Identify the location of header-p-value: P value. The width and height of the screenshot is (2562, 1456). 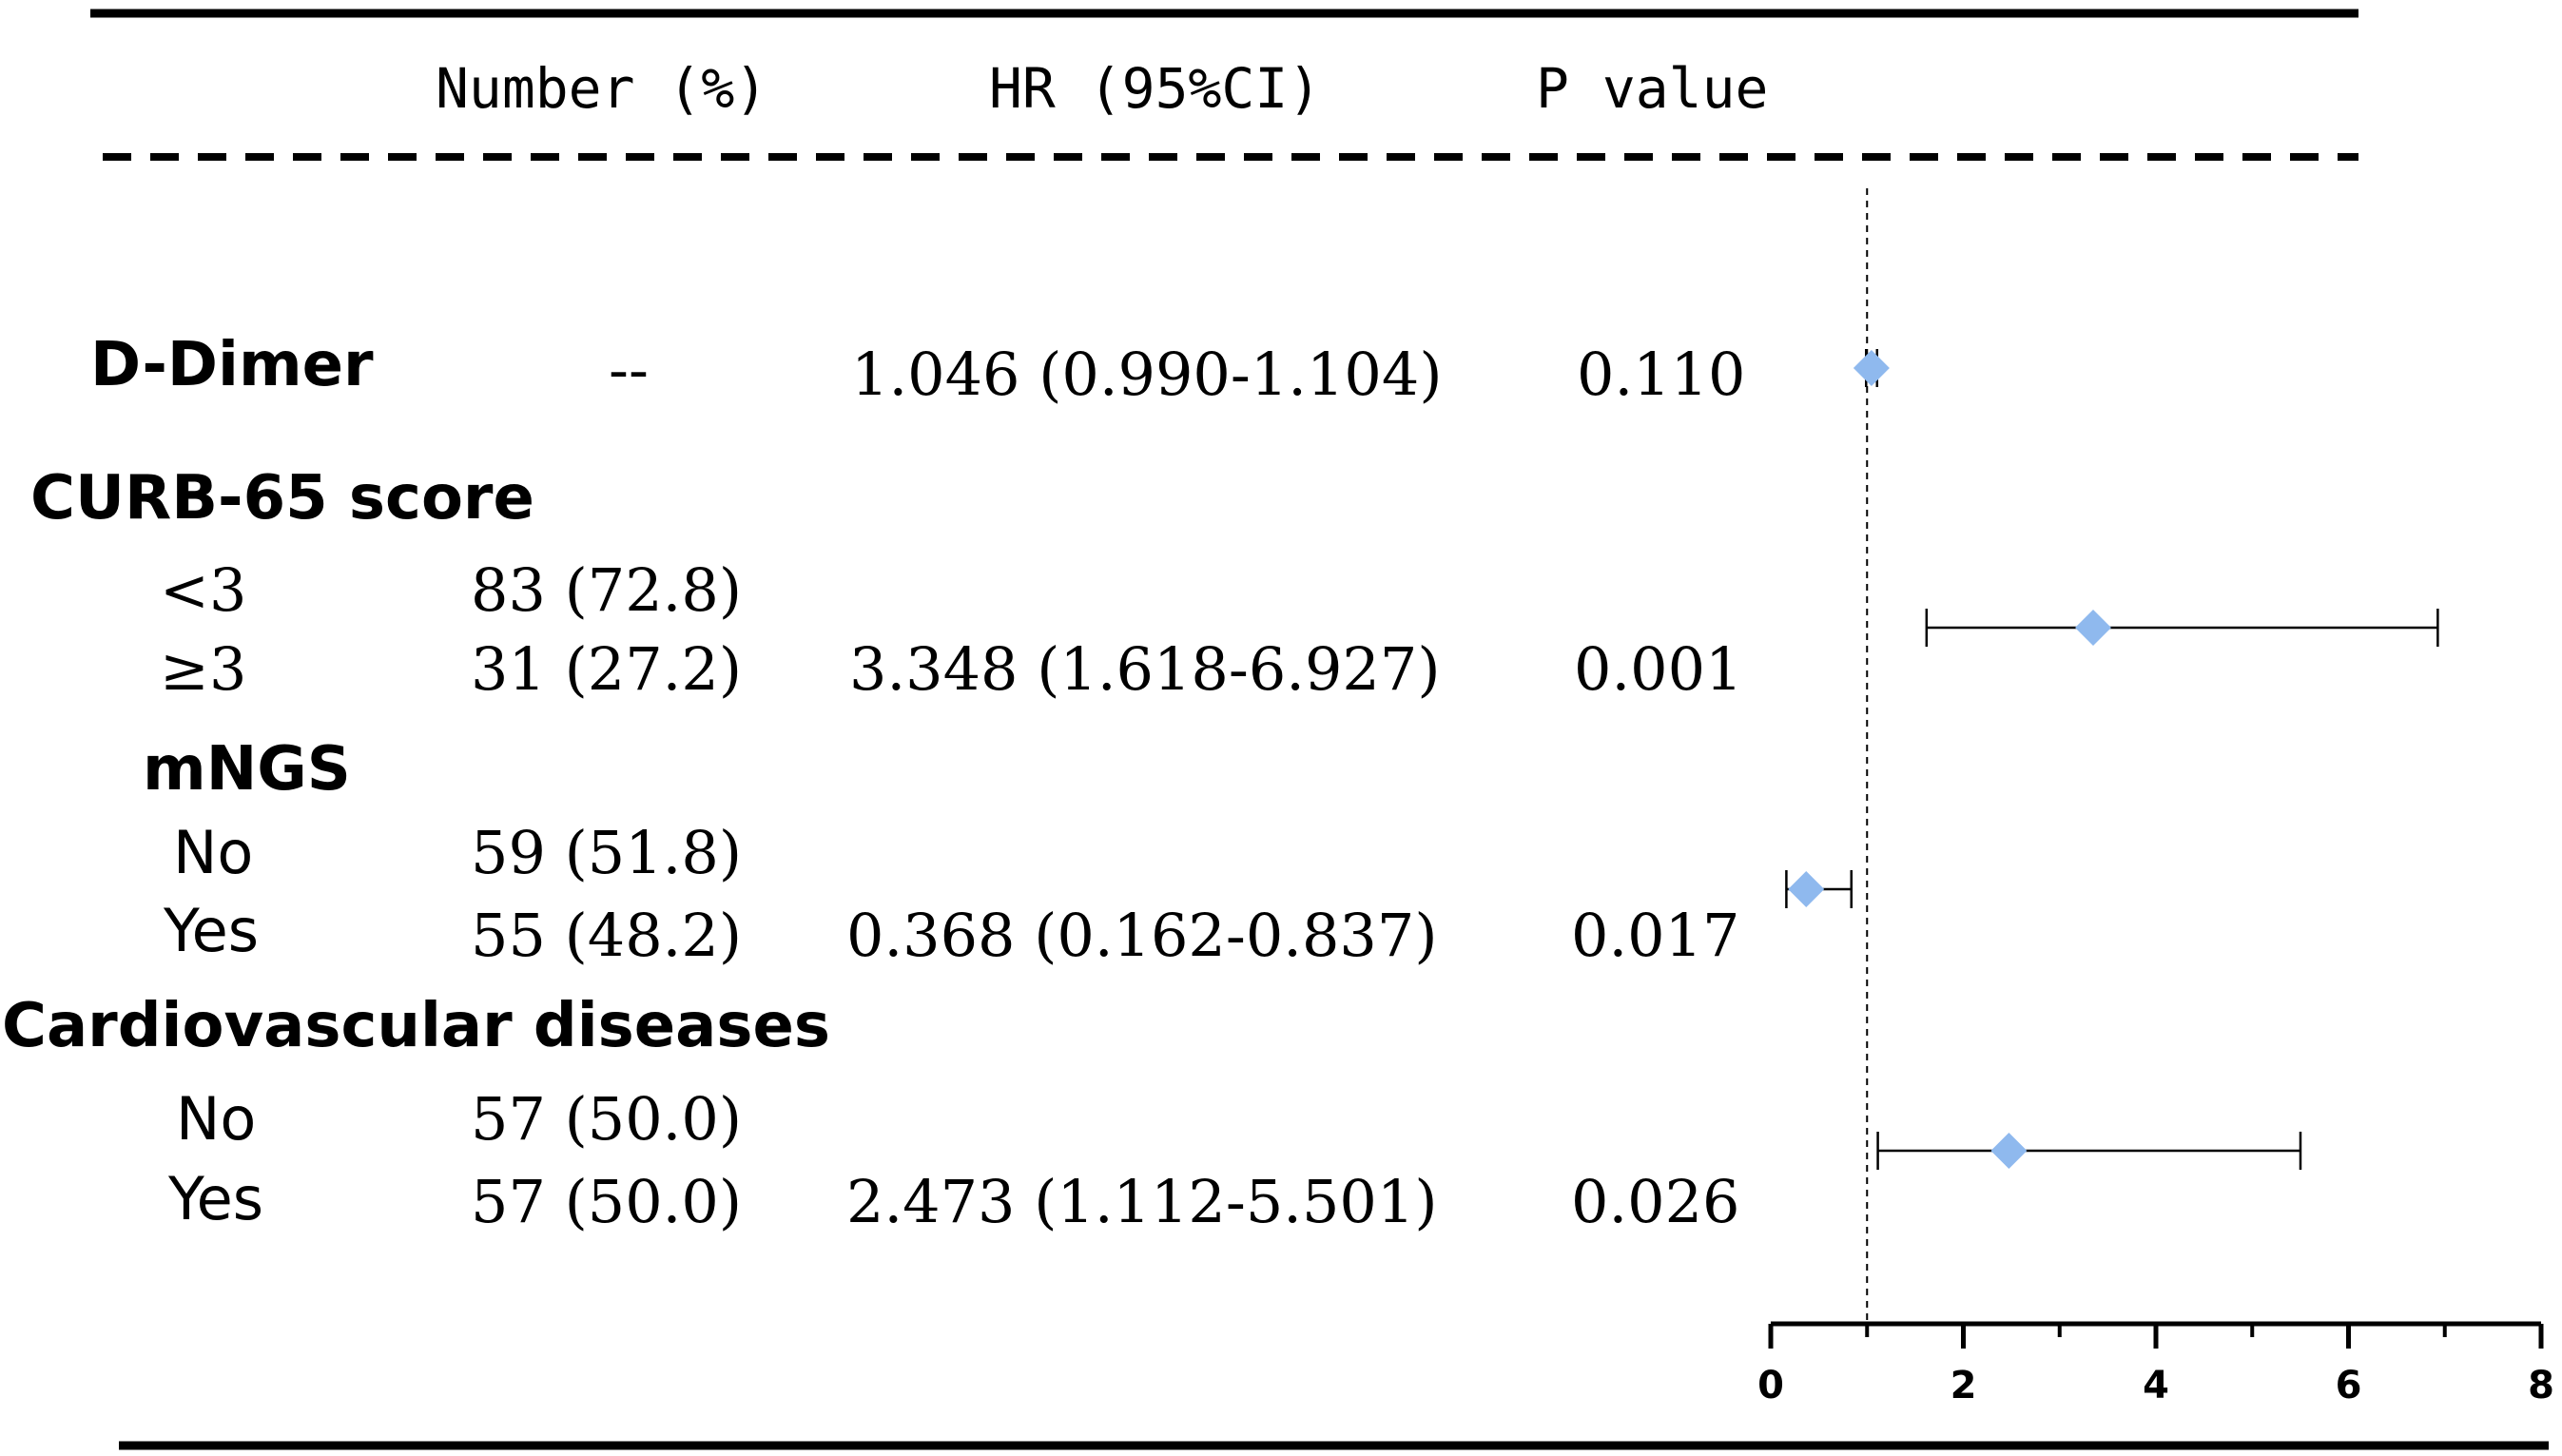
(1652, 88).